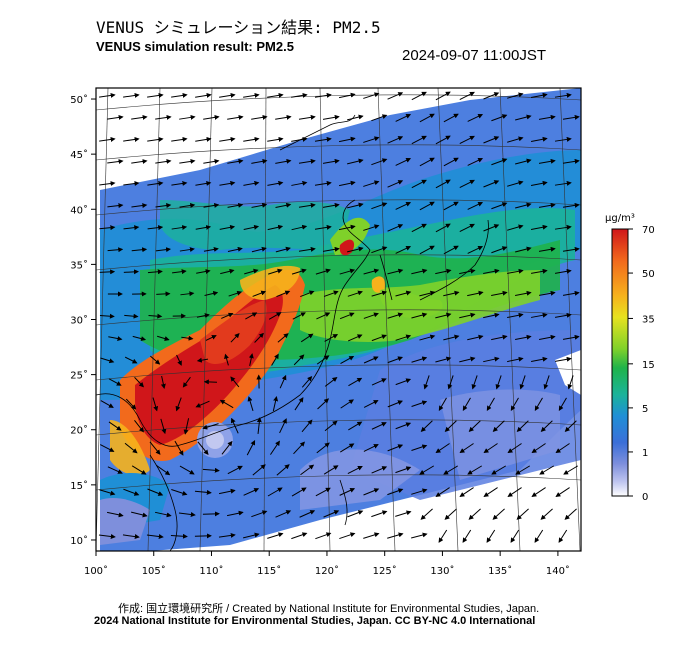 The image size is (700, 649). Describe the element at coordinates (558, 571) in the screenshot. I see `x-tick-label: 140˚` at that location.